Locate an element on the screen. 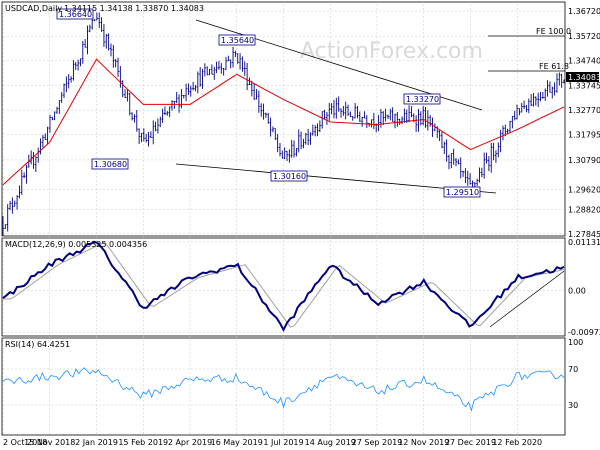  watermark: ActionForex.com is located at coordinates (391, 51).